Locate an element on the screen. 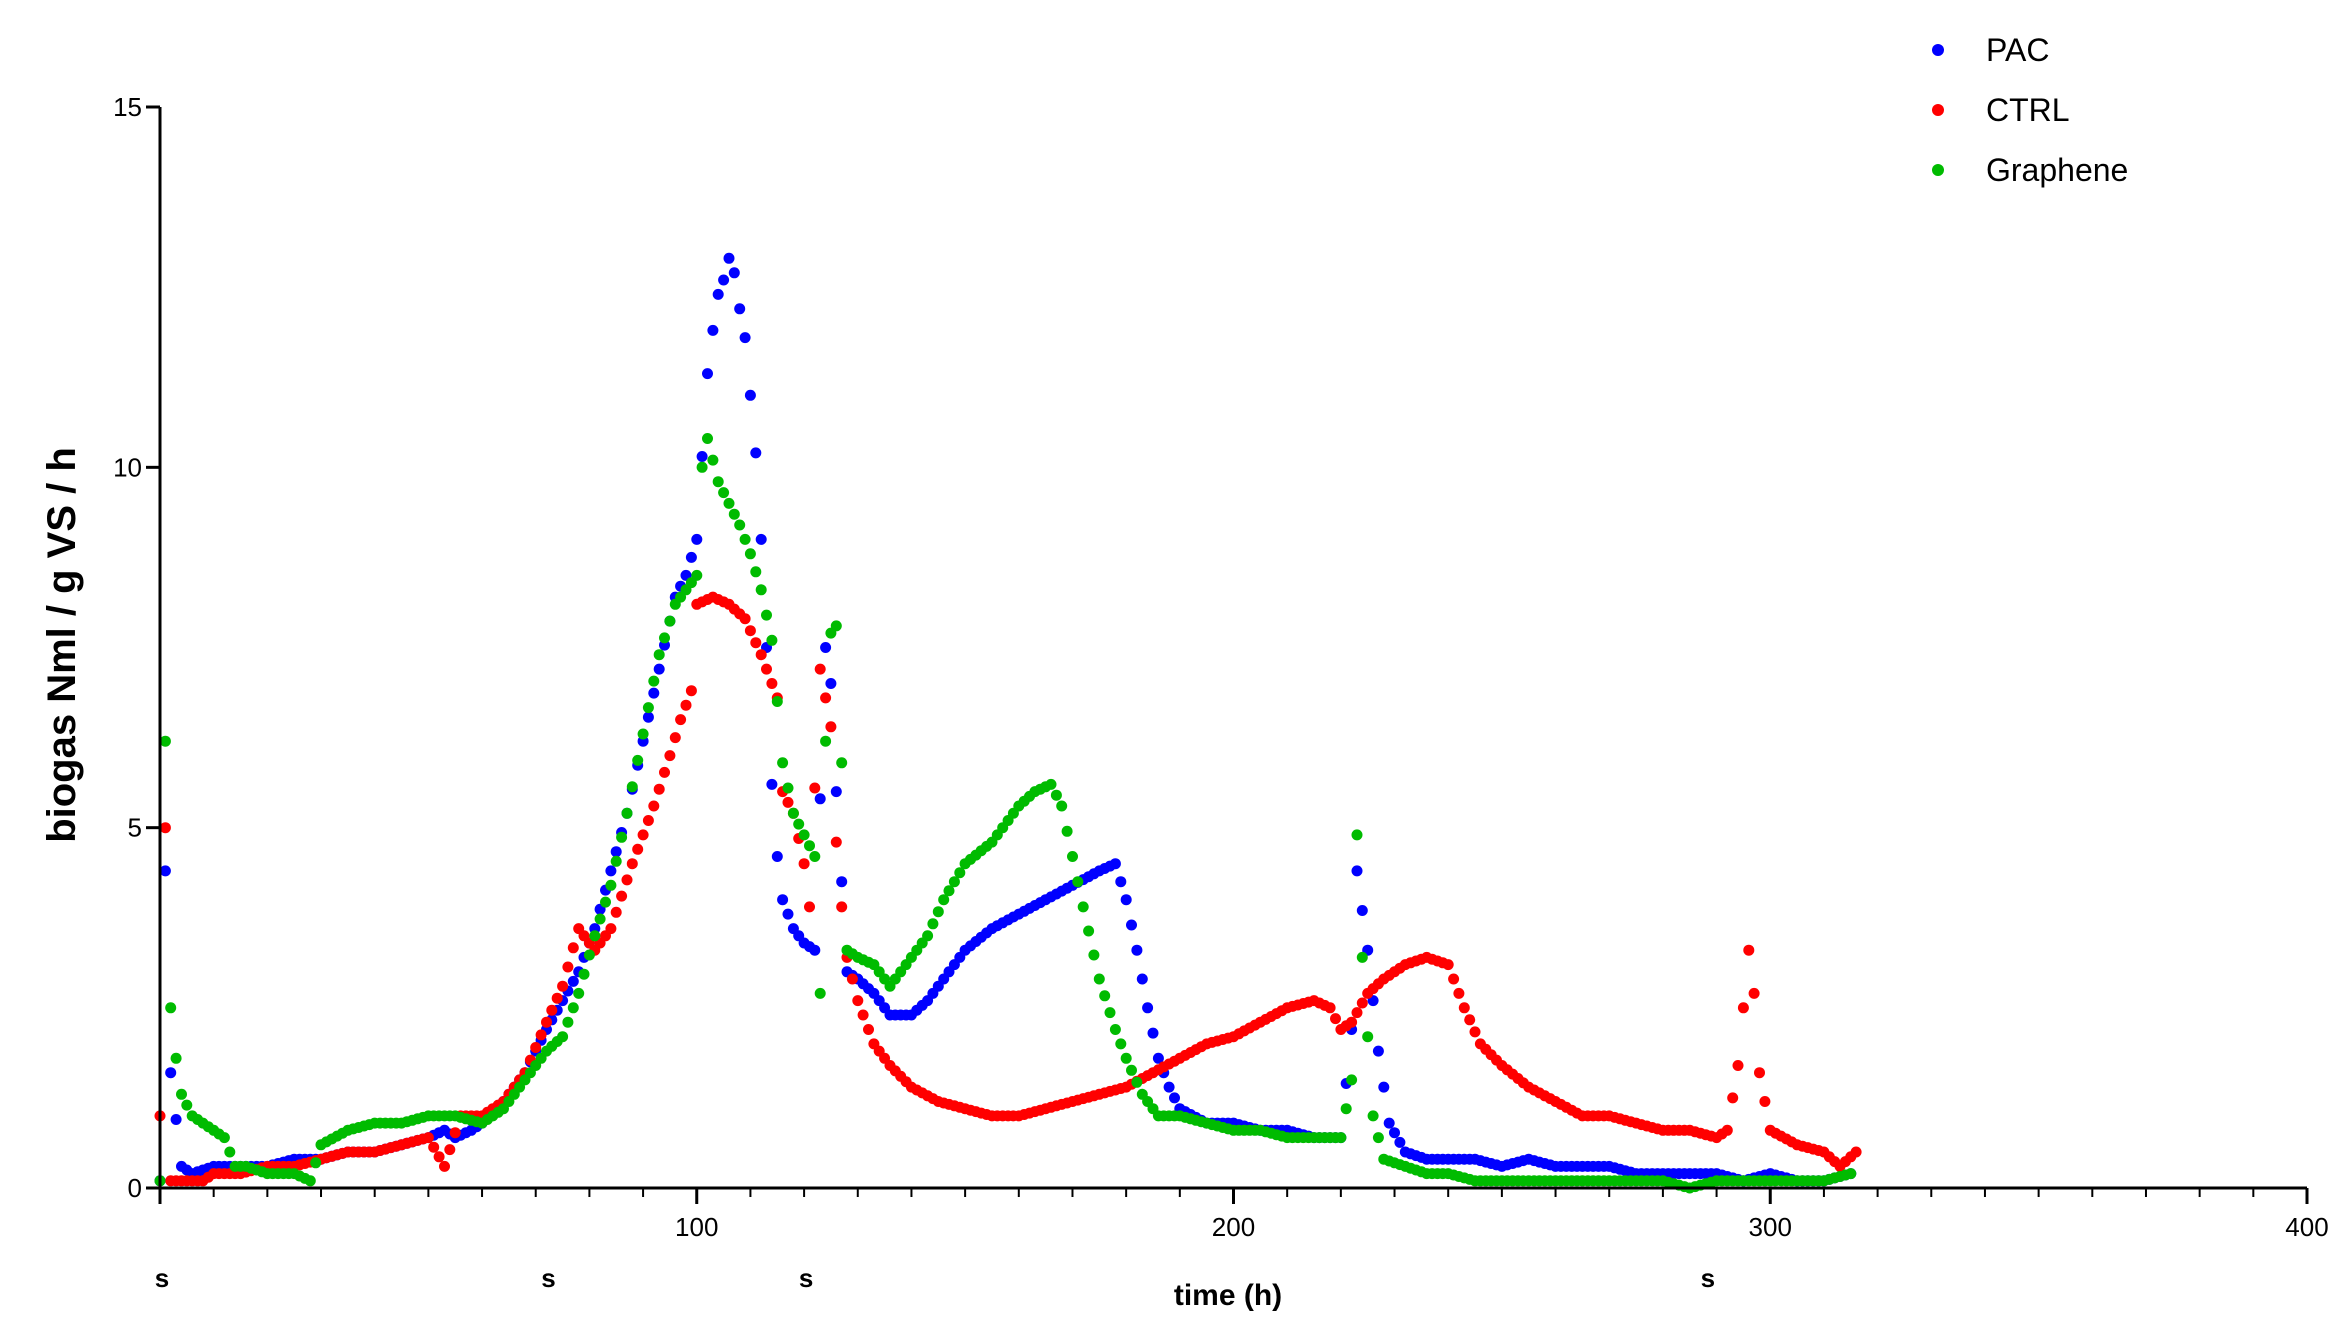 The height and width of the screenshot is (1320, 2339). legend-item-ctrl: CTRL is located at coordinates (2001, 110).